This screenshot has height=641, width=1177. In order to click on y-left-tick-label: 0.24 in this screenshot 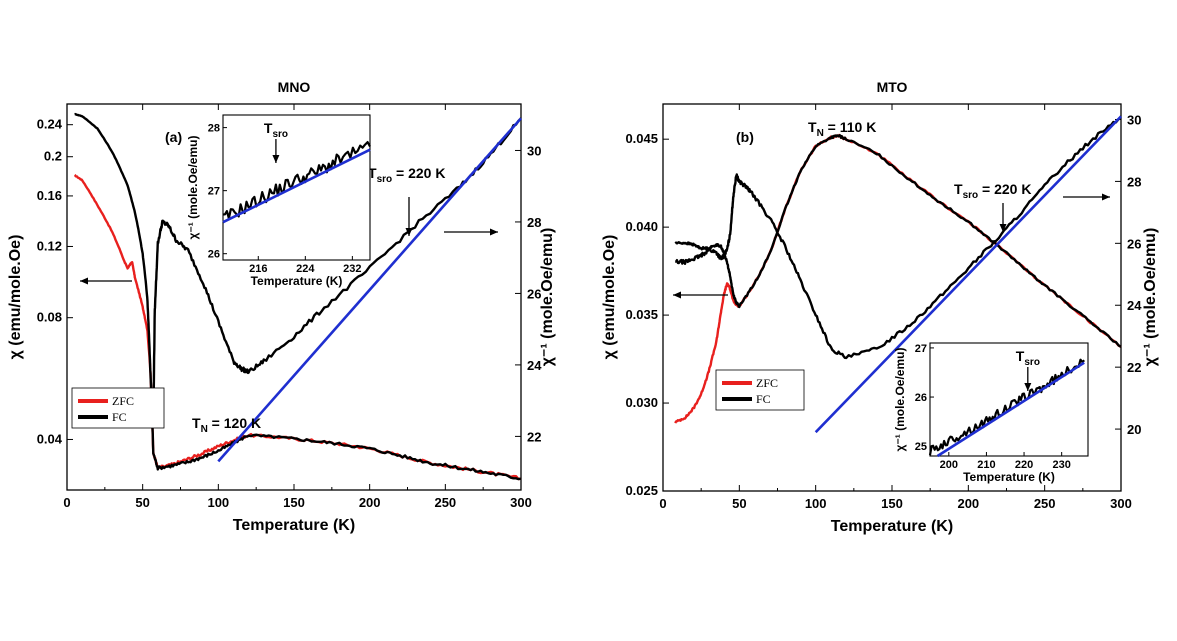, I will do `click(50, 124)`.